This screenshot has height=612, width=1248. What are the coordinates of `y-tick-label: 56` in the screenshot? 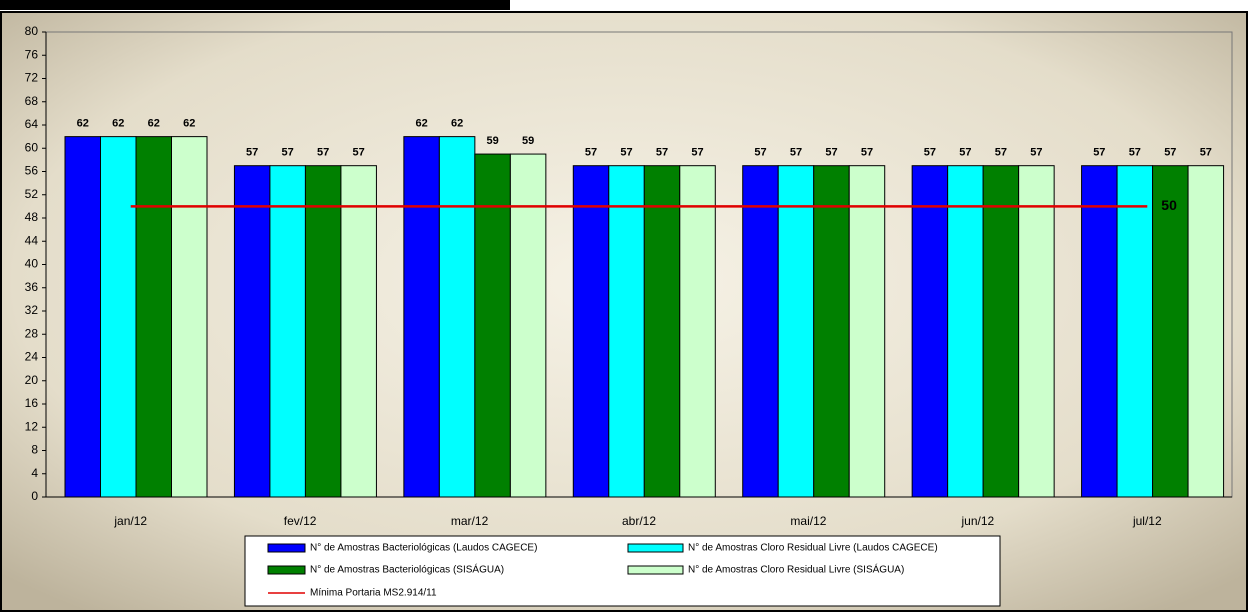 It's located at (32, 171).